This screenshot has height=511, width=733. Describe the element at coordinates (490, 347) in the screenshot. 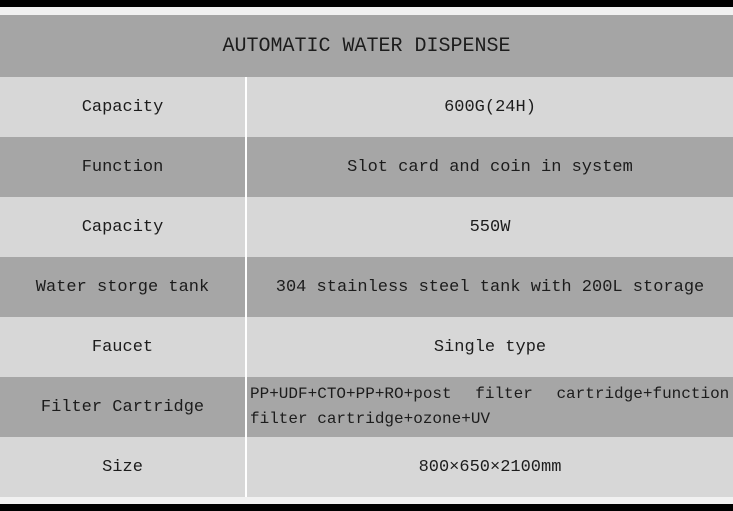

I see `spec-value: Single type` at that location.